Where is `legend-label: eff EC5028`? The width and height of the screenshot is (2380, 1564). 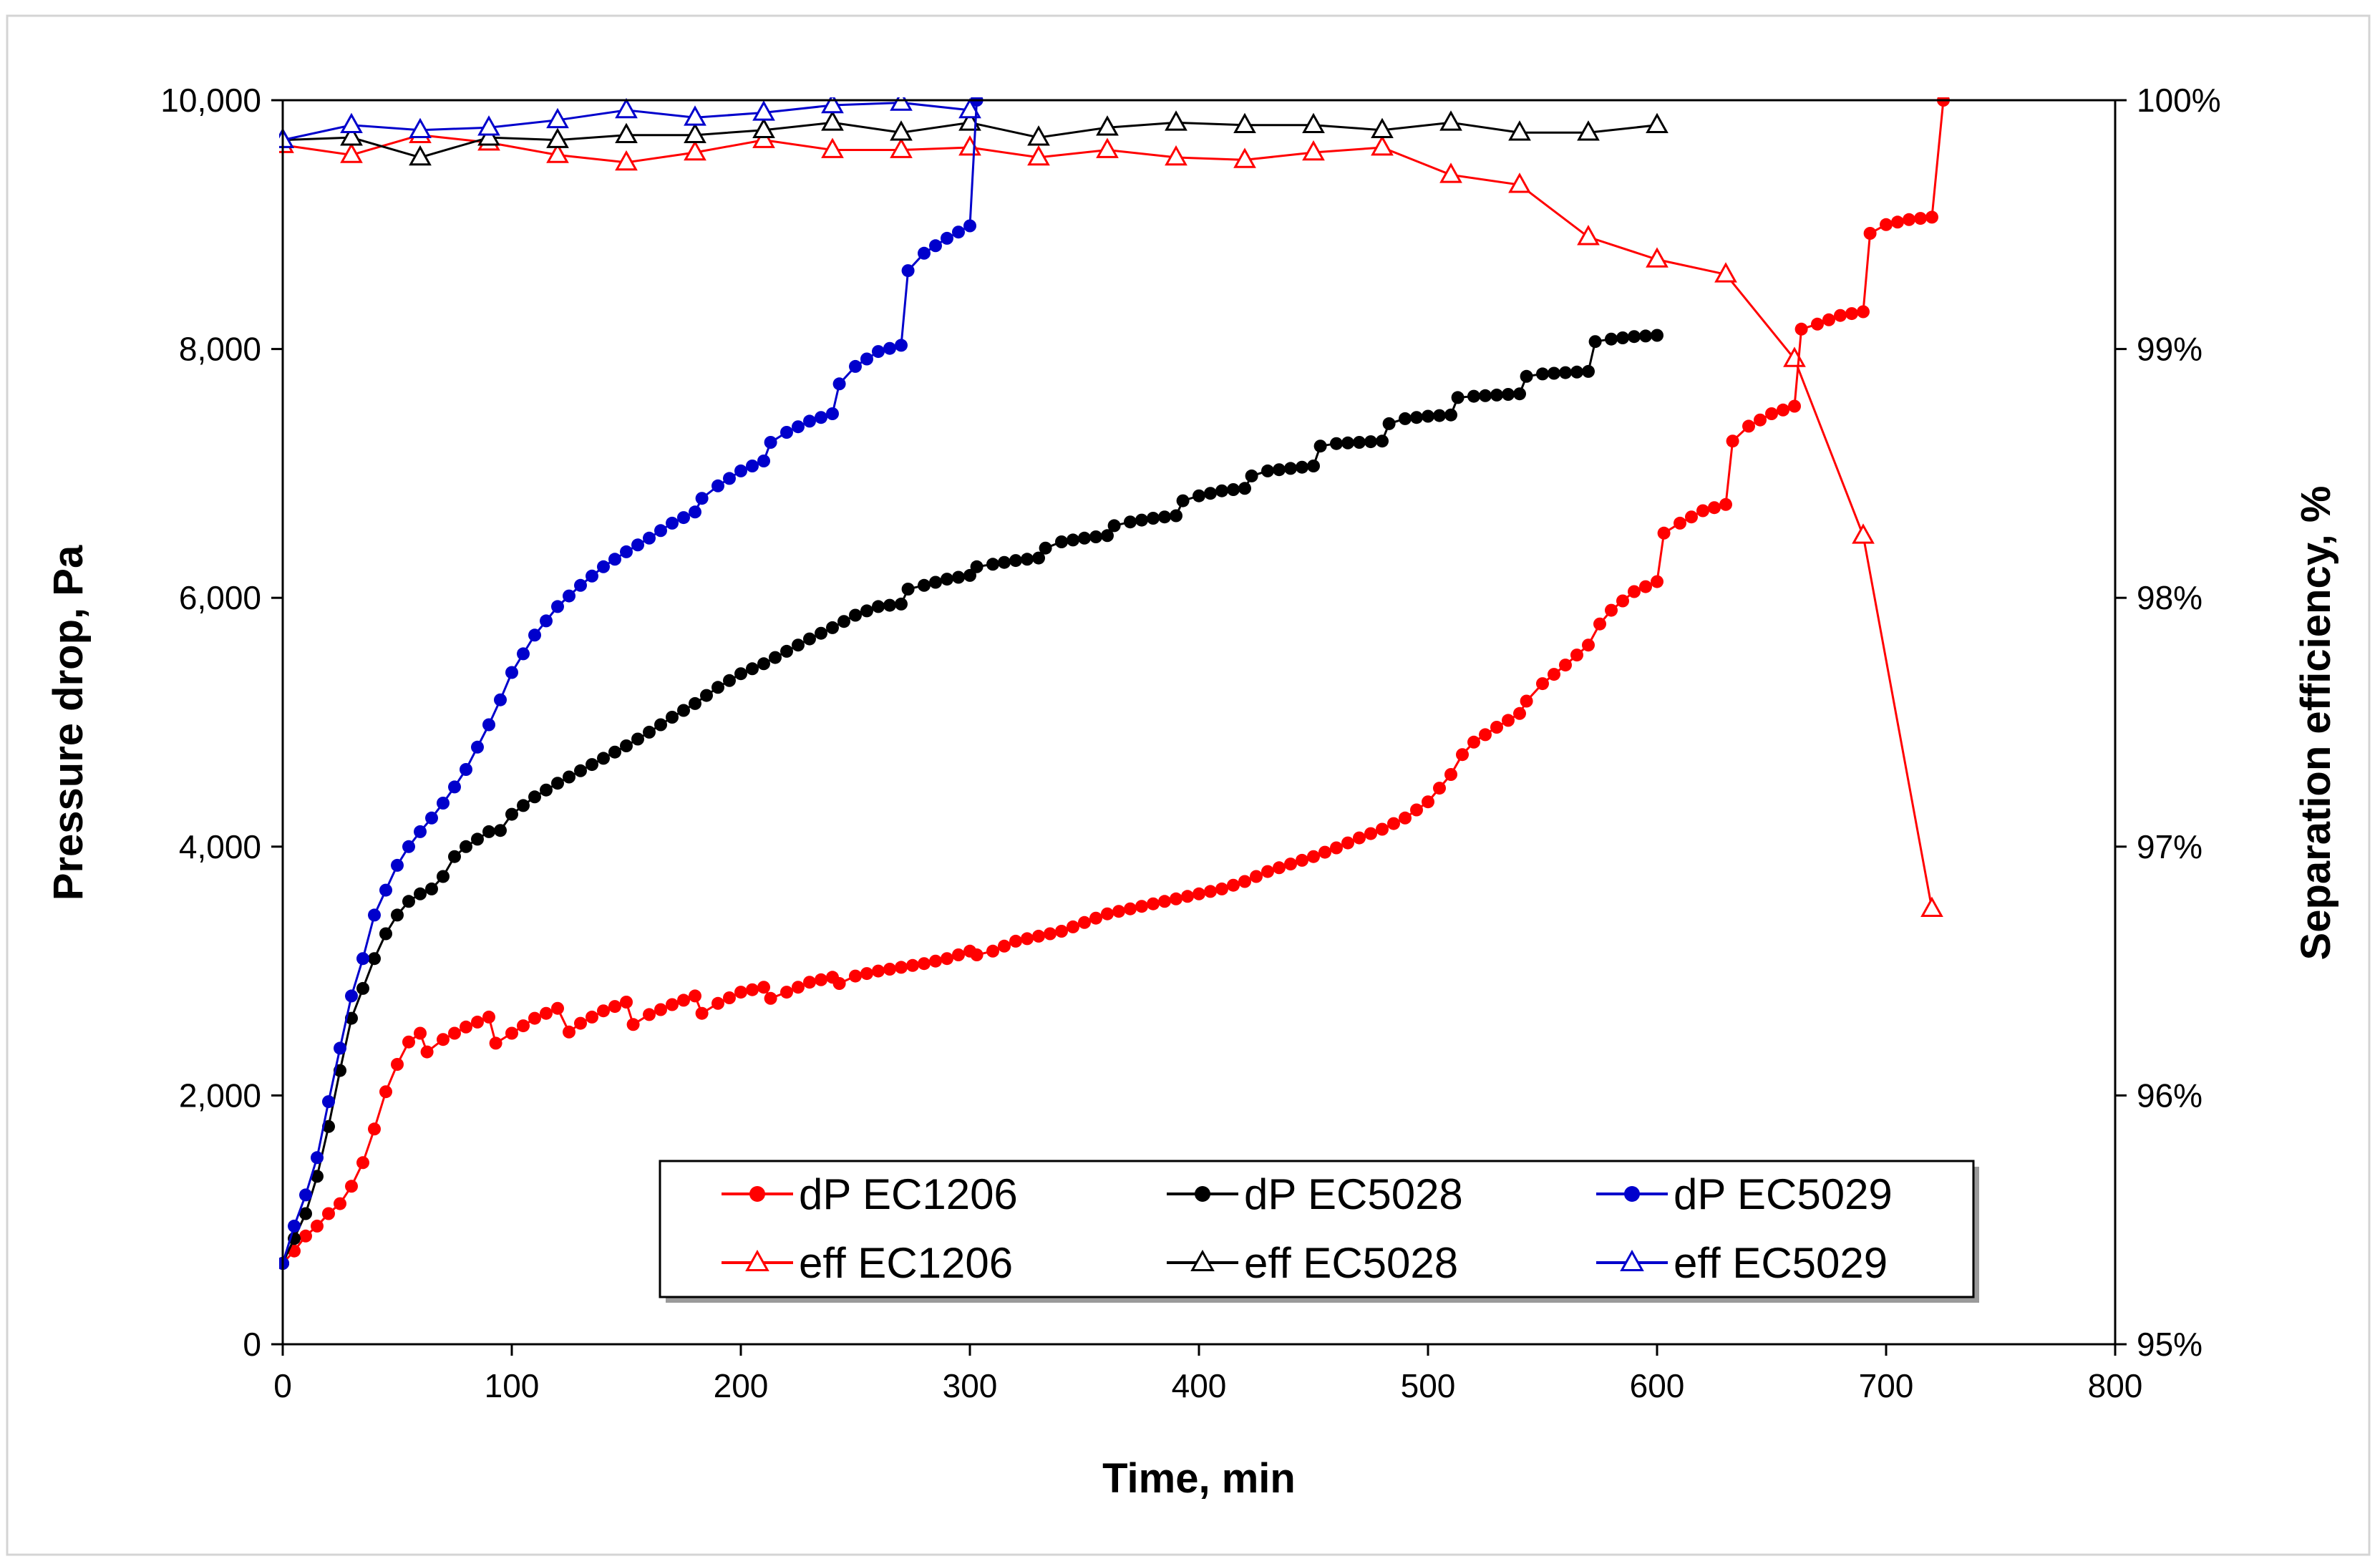 legend-label: eff EC5028 is located at coordinates (1351, 1263).